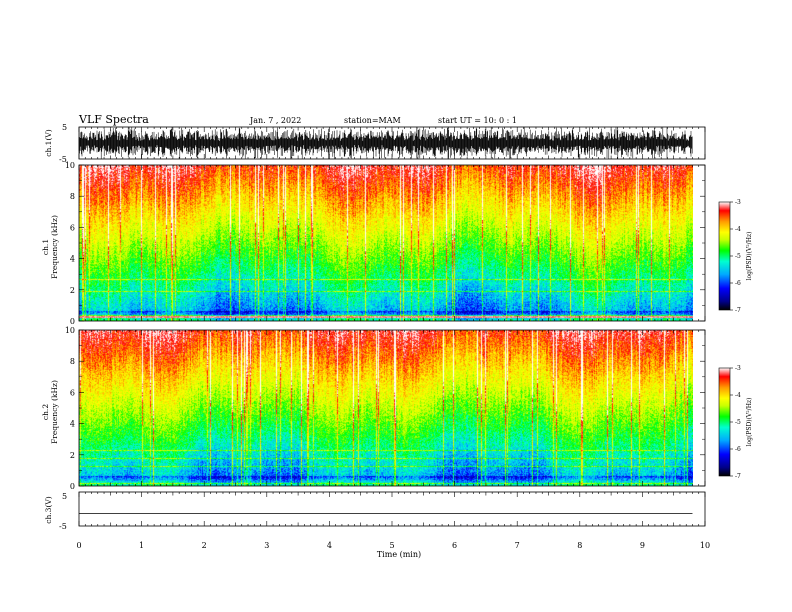 This screenshot has width=792, height=612. Describe the element at coordinates (372, 120) in the screenshot. I see `station-label: station=MAM` at that location.